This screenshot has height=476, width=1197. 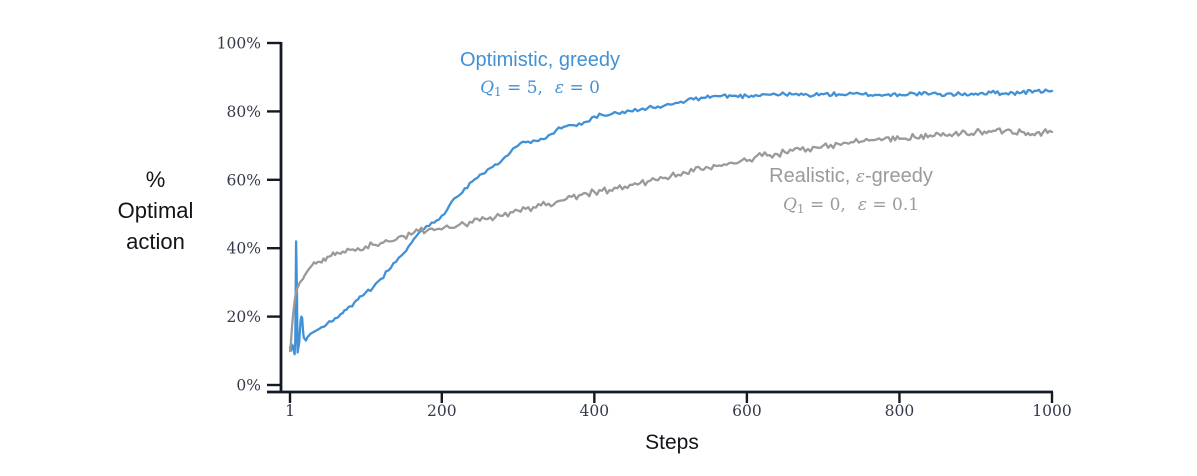 I want to click on annotation-optimistic-params: Q1 = 5, ε = 0, so click(x=540, y=90).